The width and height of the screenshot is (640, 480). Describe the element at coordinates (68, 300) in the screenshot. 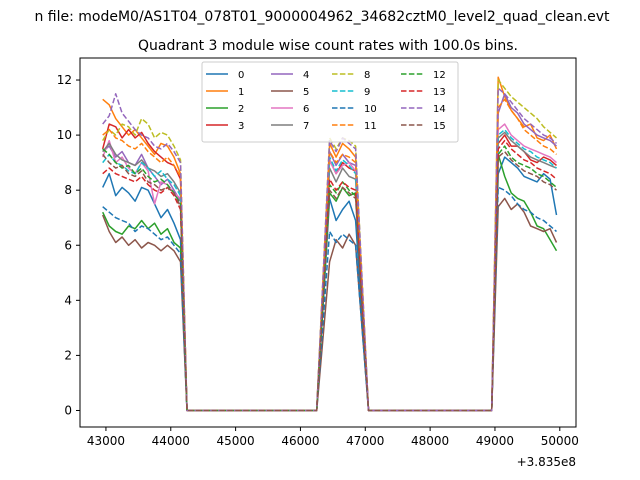

I see `y-tick-label: 4` at that location.